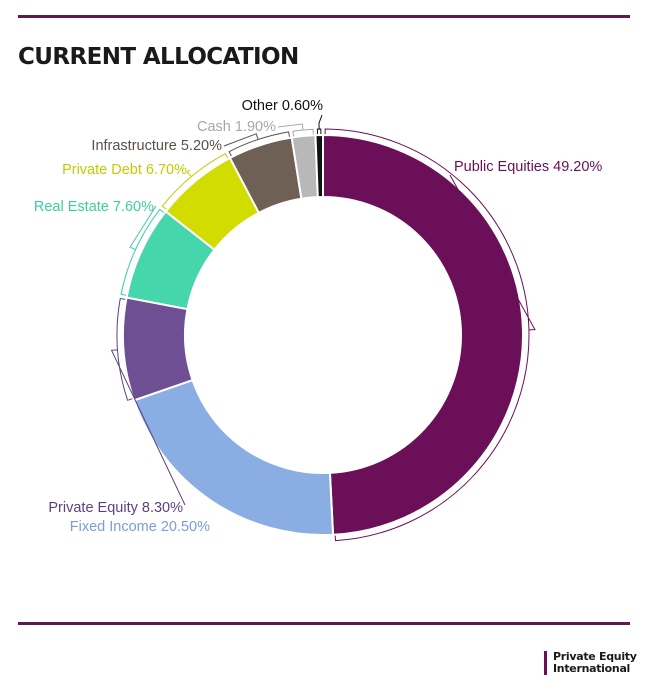 This screenshot has width=653, height=692. Describe the element at coordinates (142, 250) in the screenshot. I see `leader-real-estate` at that location.